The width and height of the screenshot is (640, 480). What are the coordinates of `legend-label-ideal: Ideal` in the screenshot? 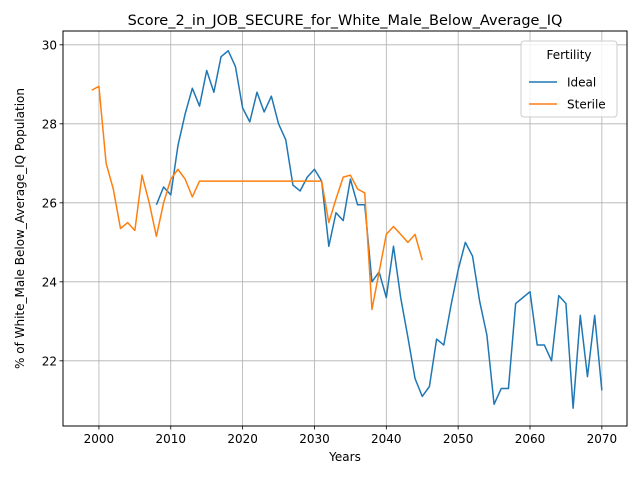 It's located at (581, 83).